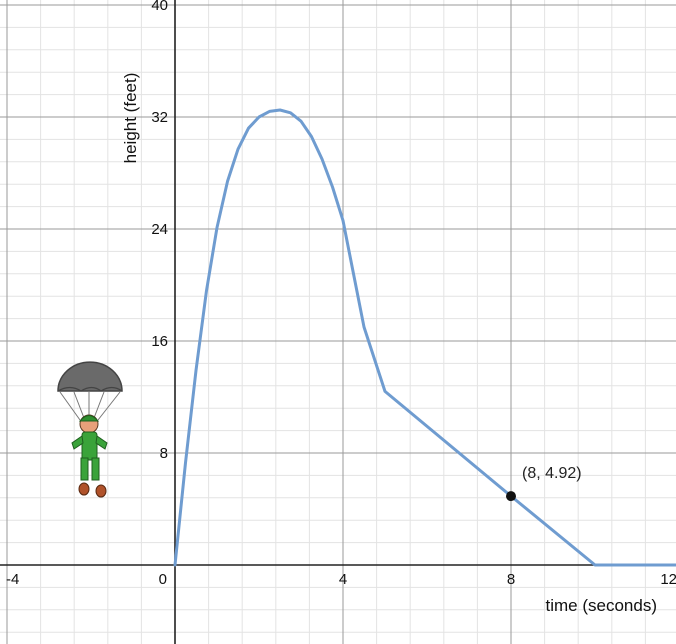 This screenshot has width=676, height=644. I want to click on x-axis-label: time (seconds), so click(601, 605).